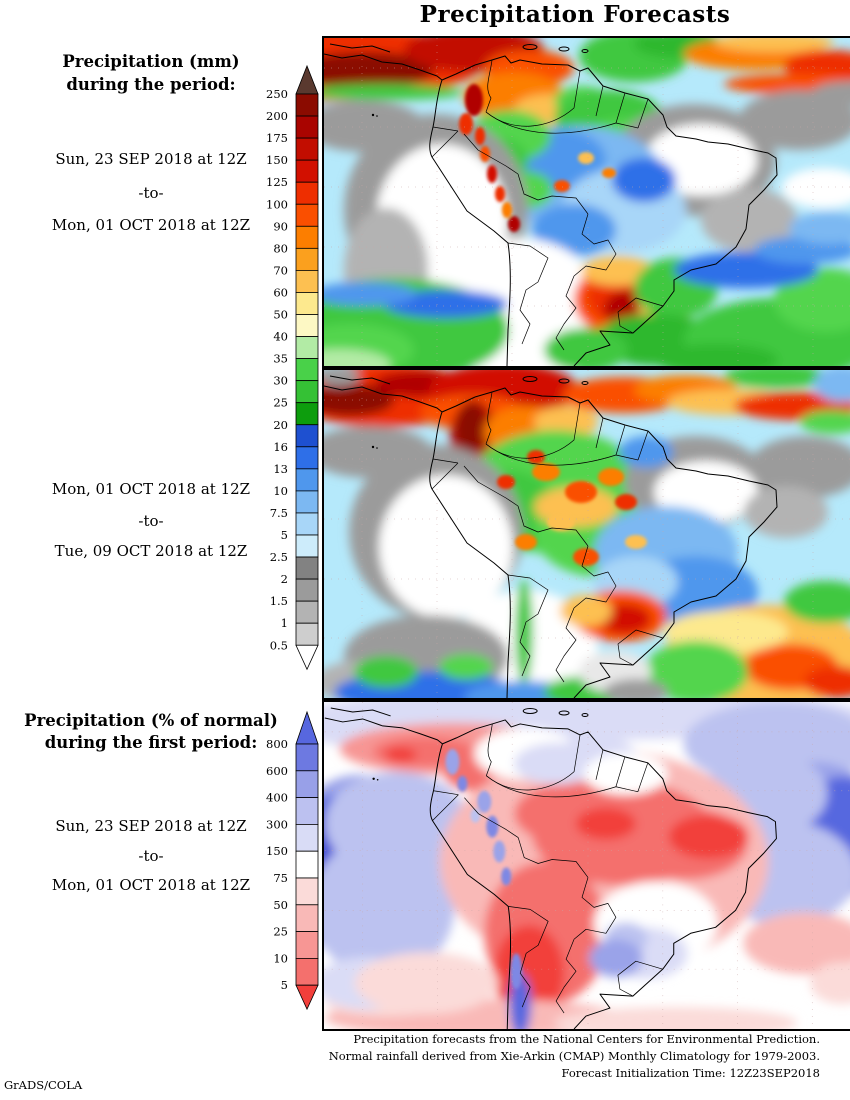 The width and height of the screenshot is (850, 1100). I want to click on panel3-heading-line1: Precipitation (% of normal), so click(151, 720).